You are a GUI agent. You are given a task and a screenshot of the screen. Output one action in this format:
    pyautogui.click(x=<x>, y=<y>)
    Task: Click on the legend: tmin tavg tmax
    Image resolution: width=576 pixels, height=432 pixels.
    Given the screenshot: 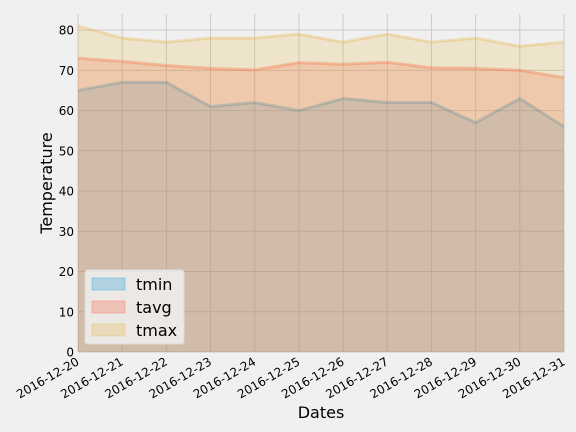 What is the action you would take?
    pyautogui.click(x=134, y=307)
    